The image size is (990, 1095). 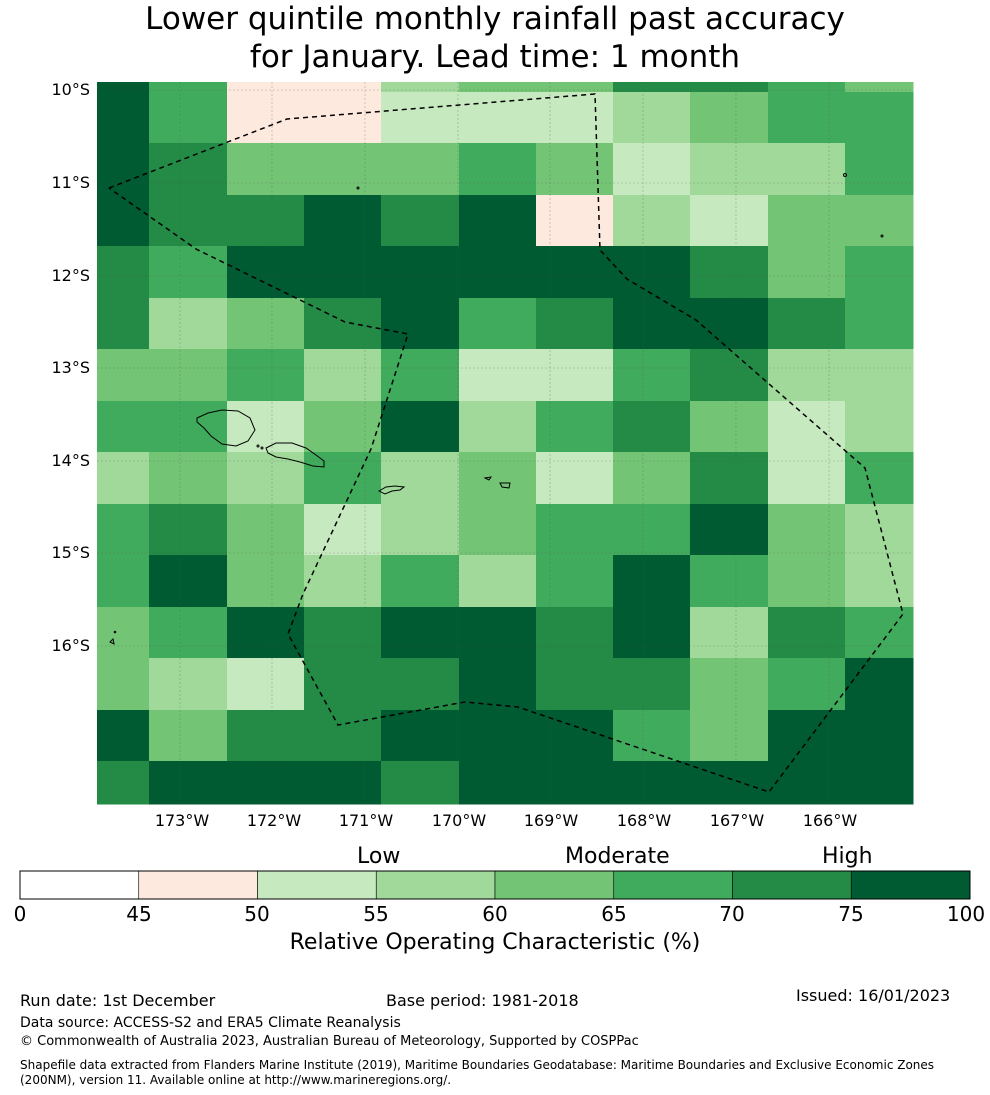 I want to click on colorbar-tick-65: 65, so click(x=614, y=914).